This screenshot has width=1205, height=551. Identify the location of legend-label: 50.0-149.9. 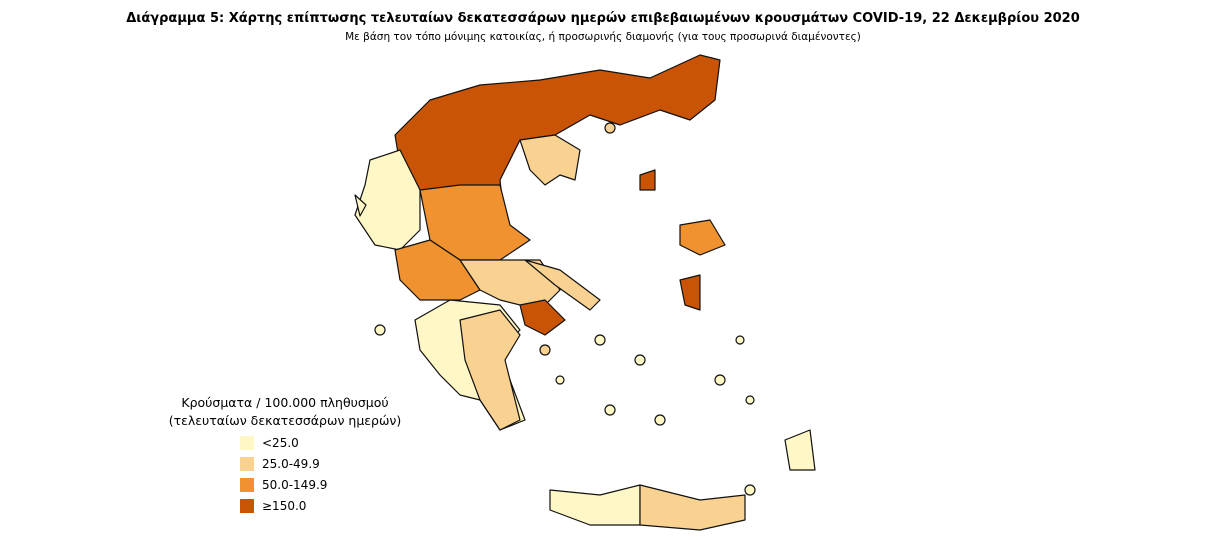
(294, 485).